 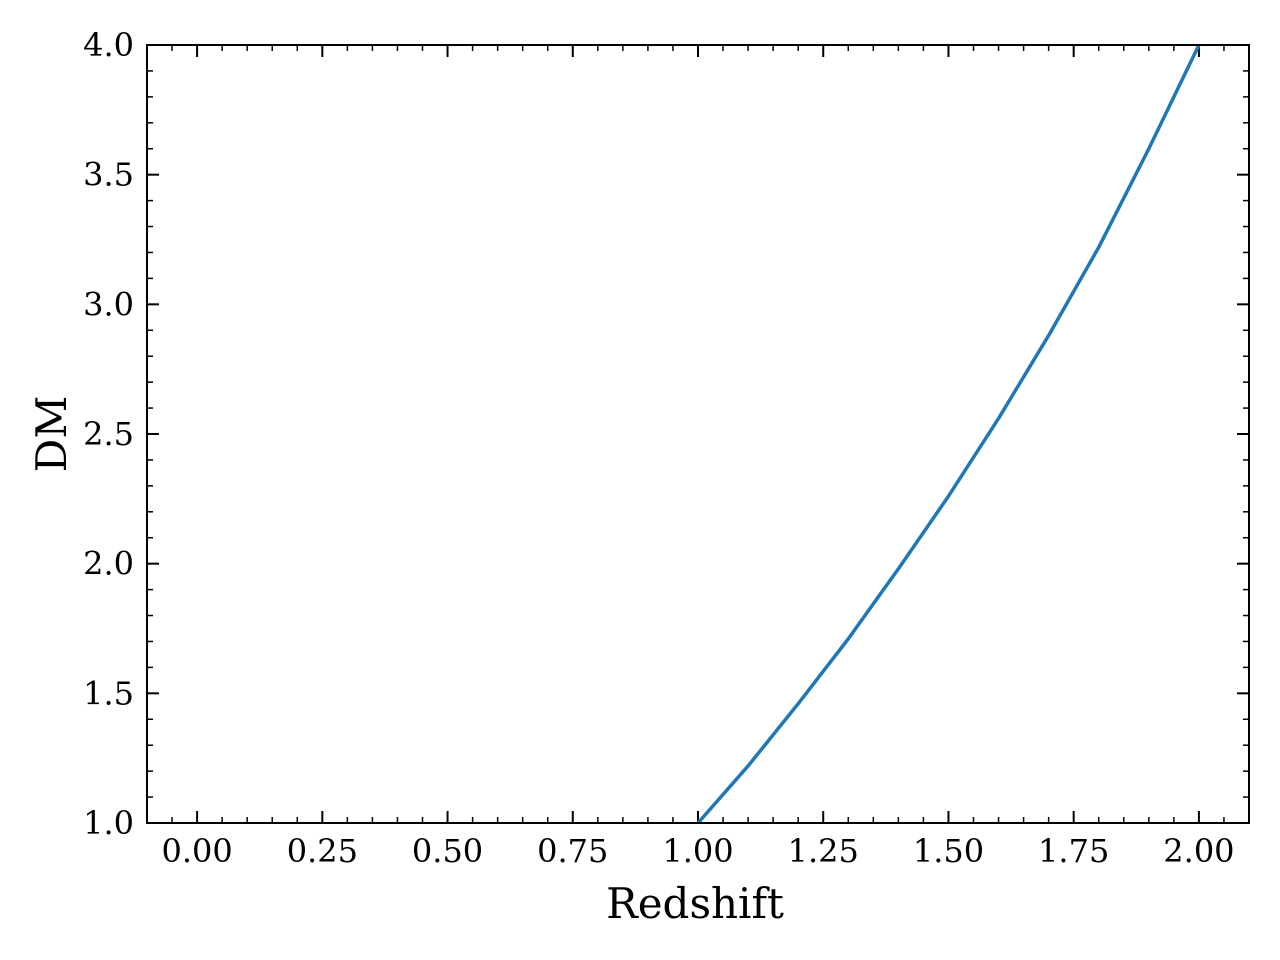 What do you see at coordinates (108, 564) in the screenshot?
I see `y-tick-label: 2.0` at bounding box center [108, 564].